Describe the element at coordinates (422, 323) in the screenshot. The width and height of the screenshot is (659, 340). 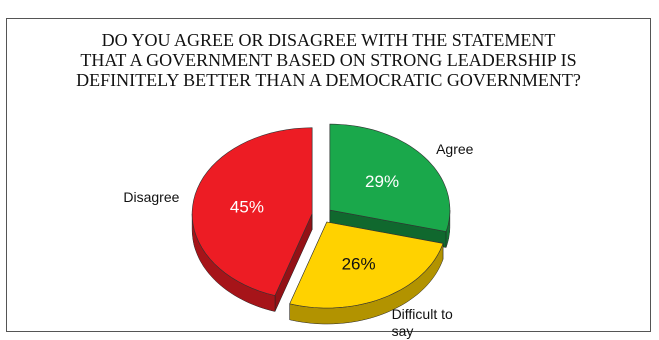
I see `category-label: Difficult to say` at that location.